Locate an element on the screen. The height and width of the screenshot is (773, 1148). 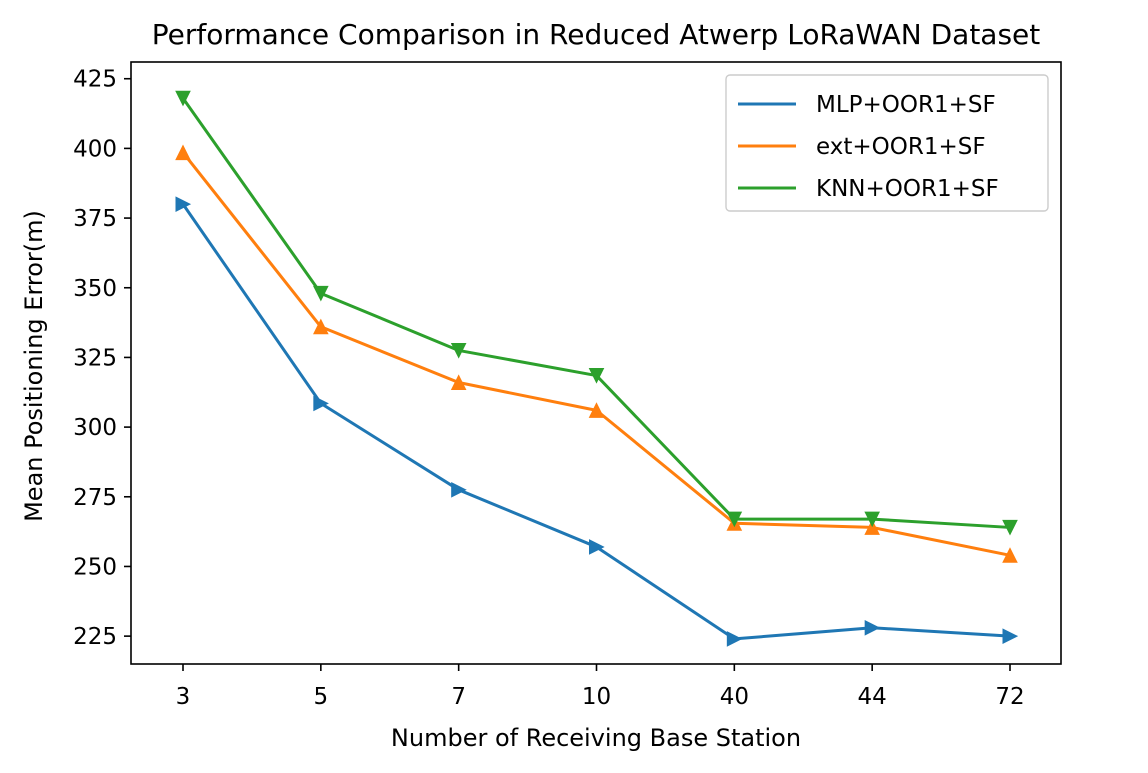
x-axis: 3 5 7 10 40 44 72 is located at coordinates (600, 687).